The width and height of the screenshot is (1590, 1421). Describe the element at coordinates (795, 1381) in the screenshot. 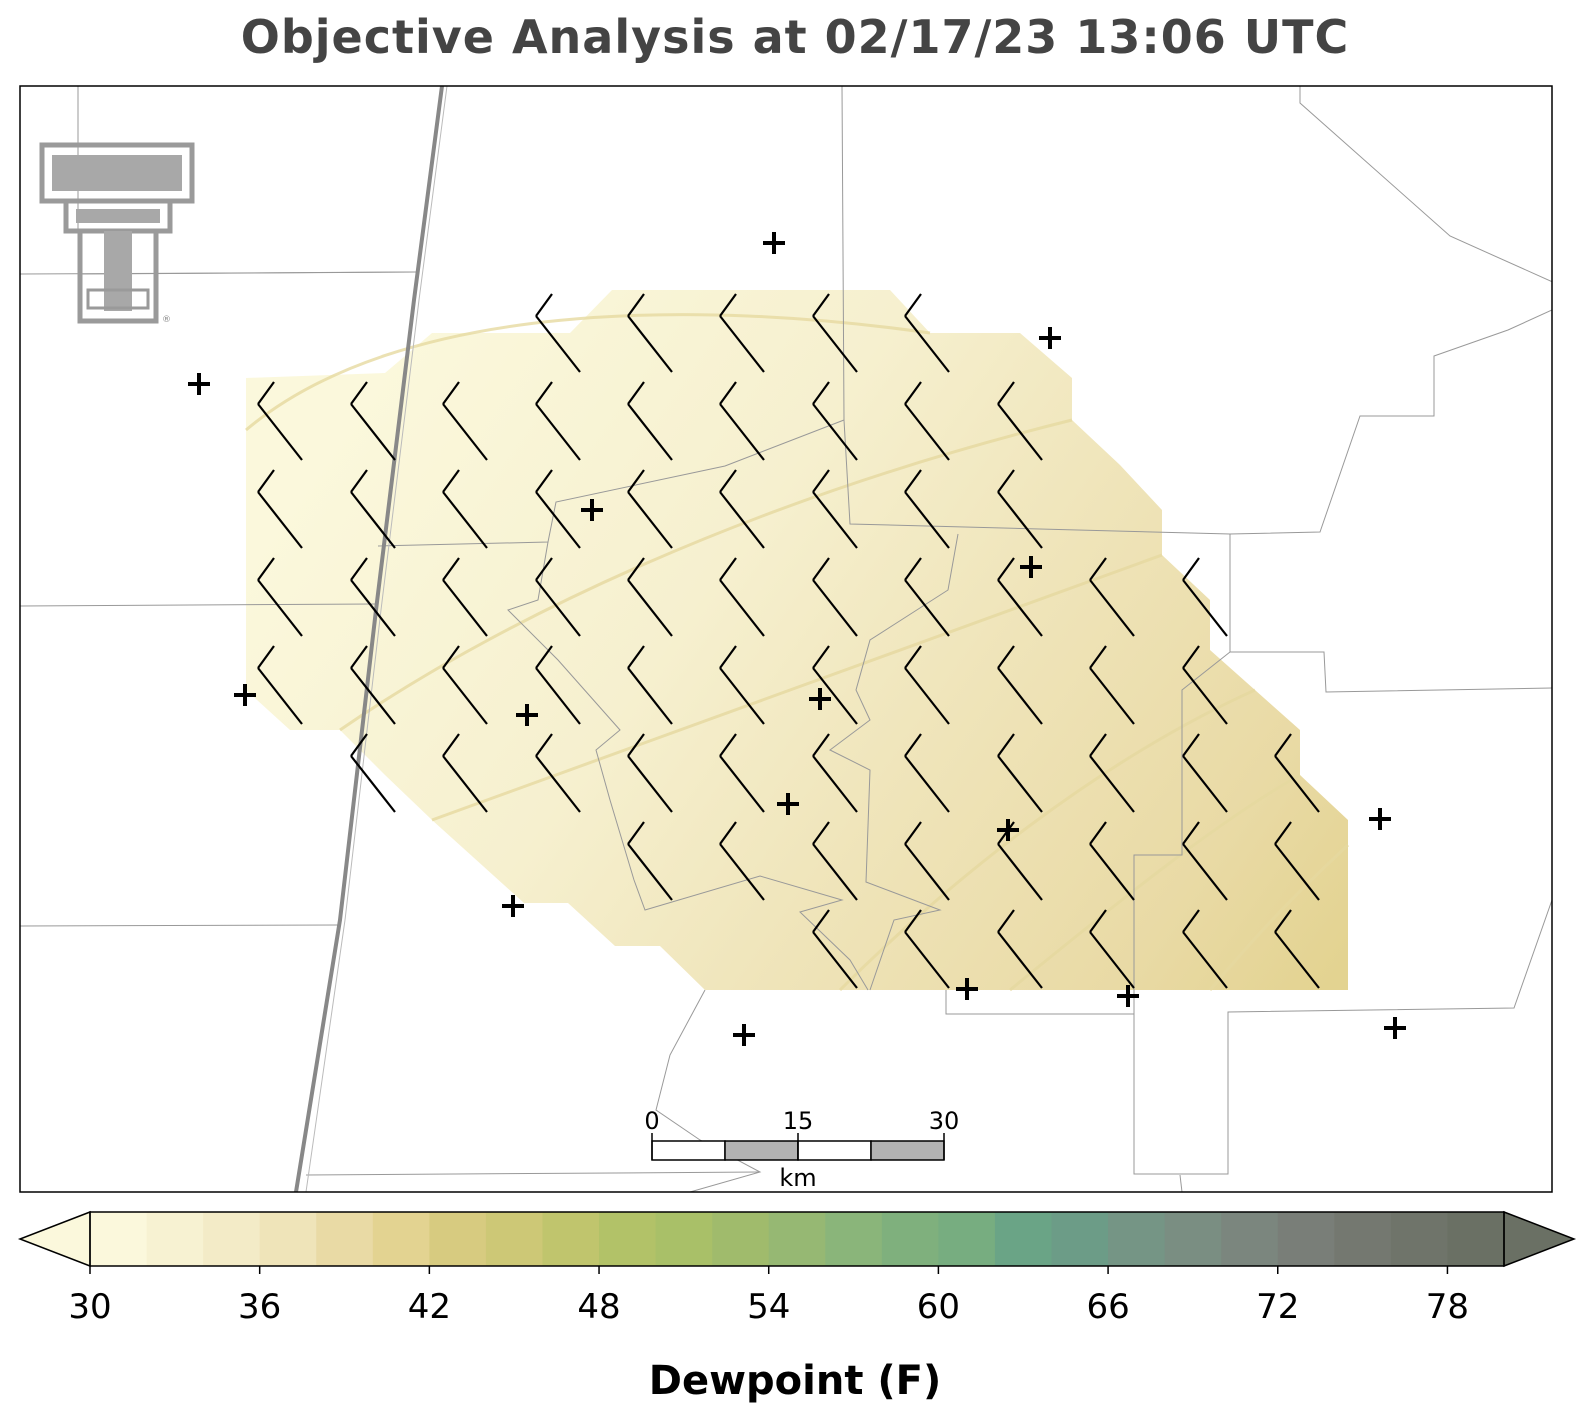

I see `colorbar-label: Dewpoint (F)` at that location.